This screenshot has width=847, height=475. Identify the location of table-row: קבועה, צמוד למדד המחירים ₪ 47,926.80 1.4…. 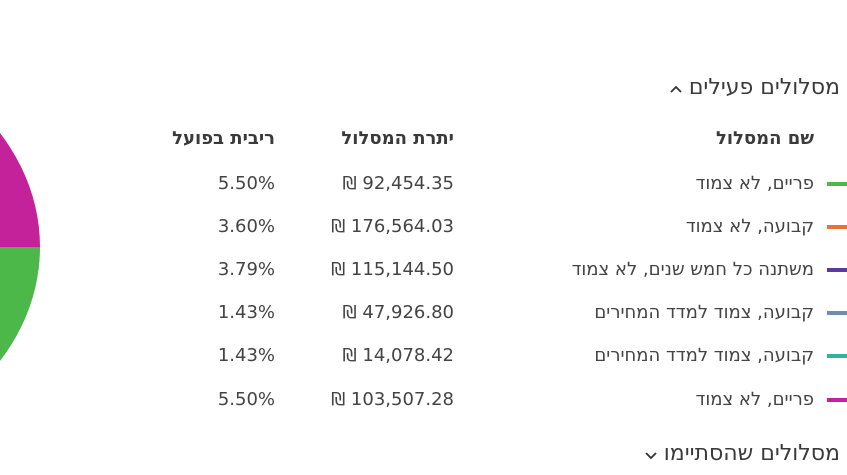
(423, 314).